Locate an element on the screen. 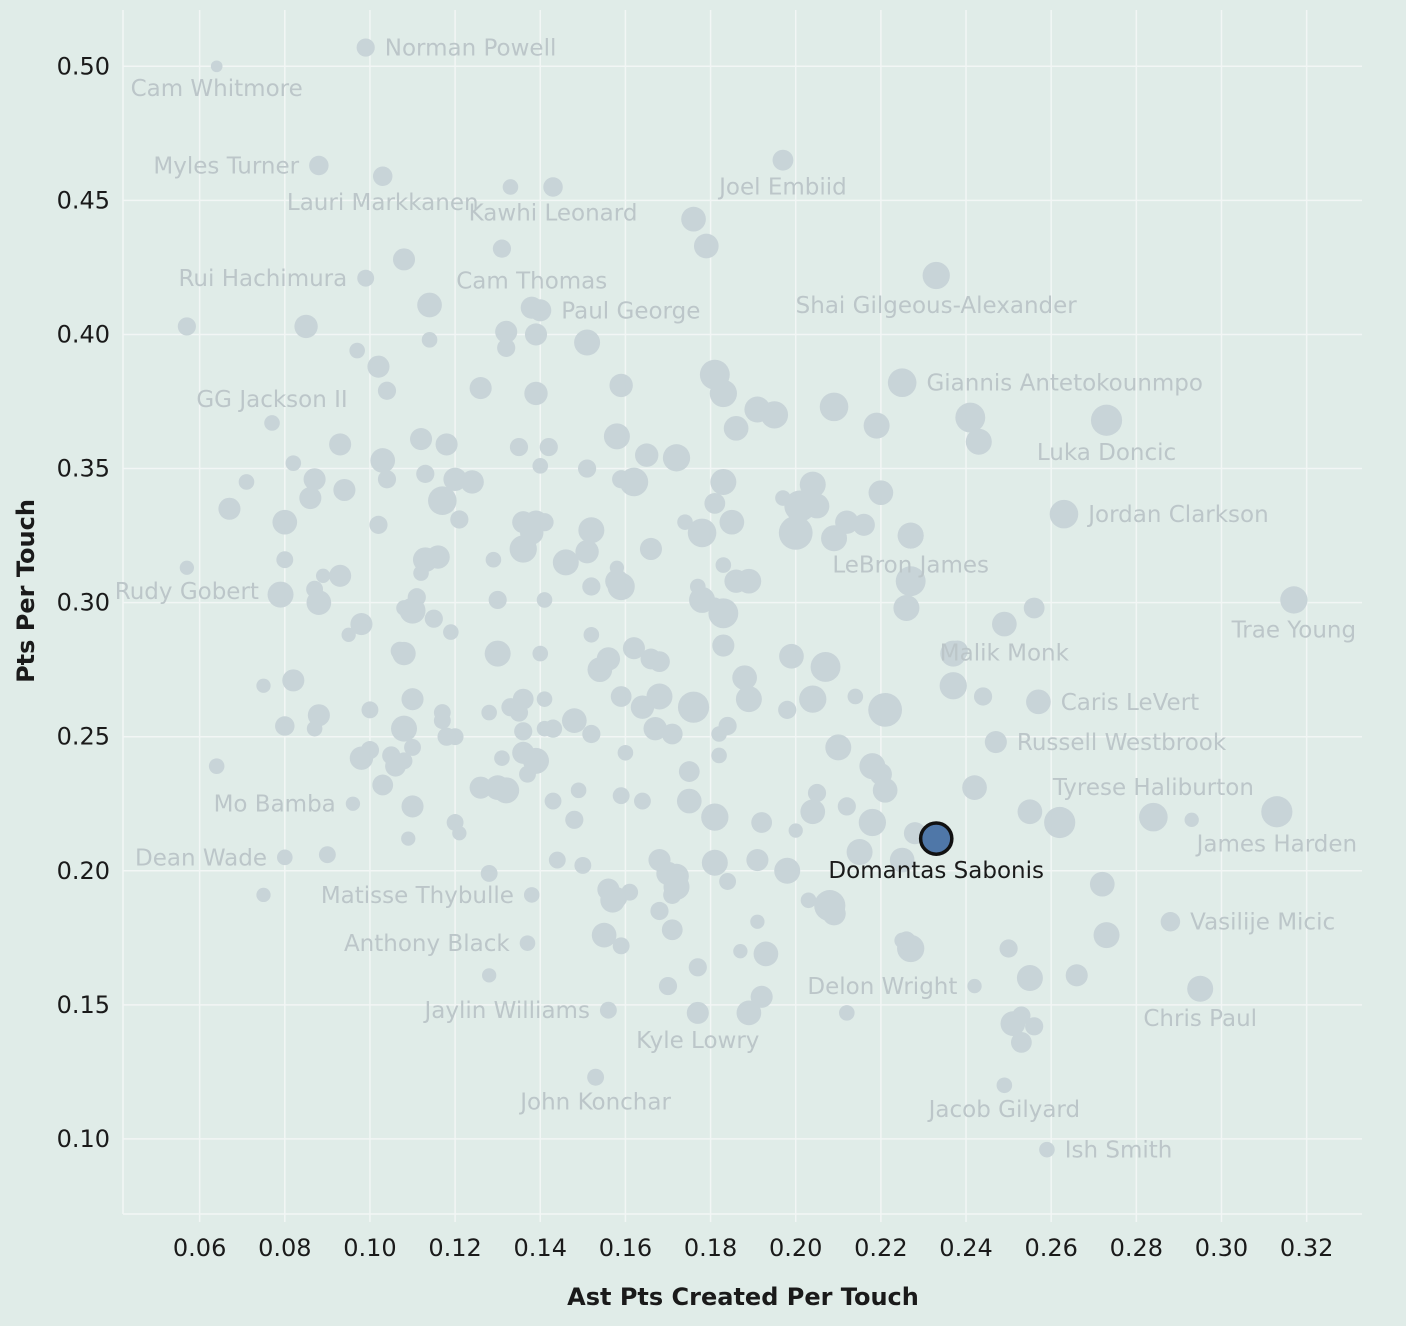 This screenshot has width=1406, height=1326. x-tick-label: 0.20 is located at coordinates (795, 1248).